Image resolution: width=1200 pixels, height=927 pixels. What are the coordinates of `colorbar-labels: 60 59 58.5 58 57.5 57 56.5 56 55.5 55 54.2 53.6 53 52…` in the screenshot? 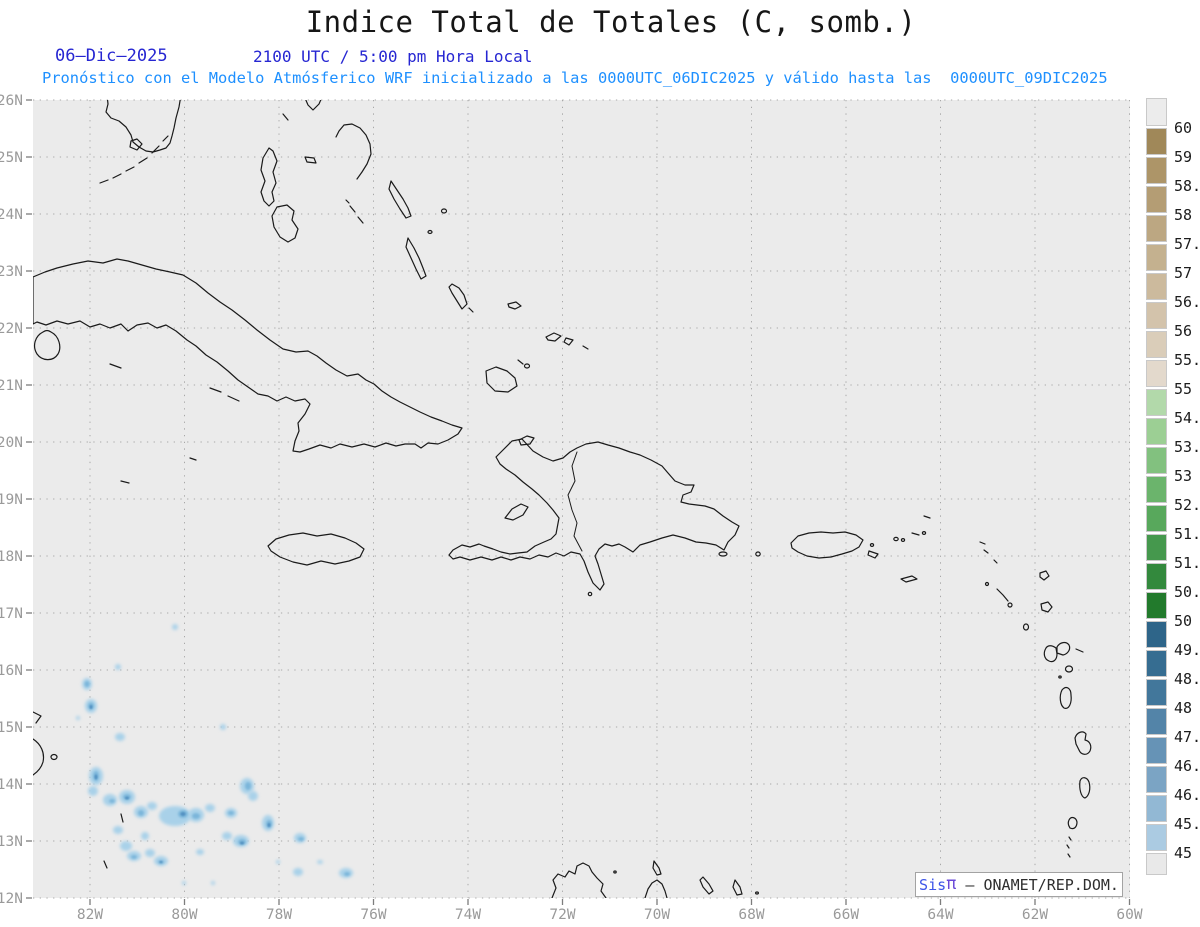 It's located at (1187, 490).